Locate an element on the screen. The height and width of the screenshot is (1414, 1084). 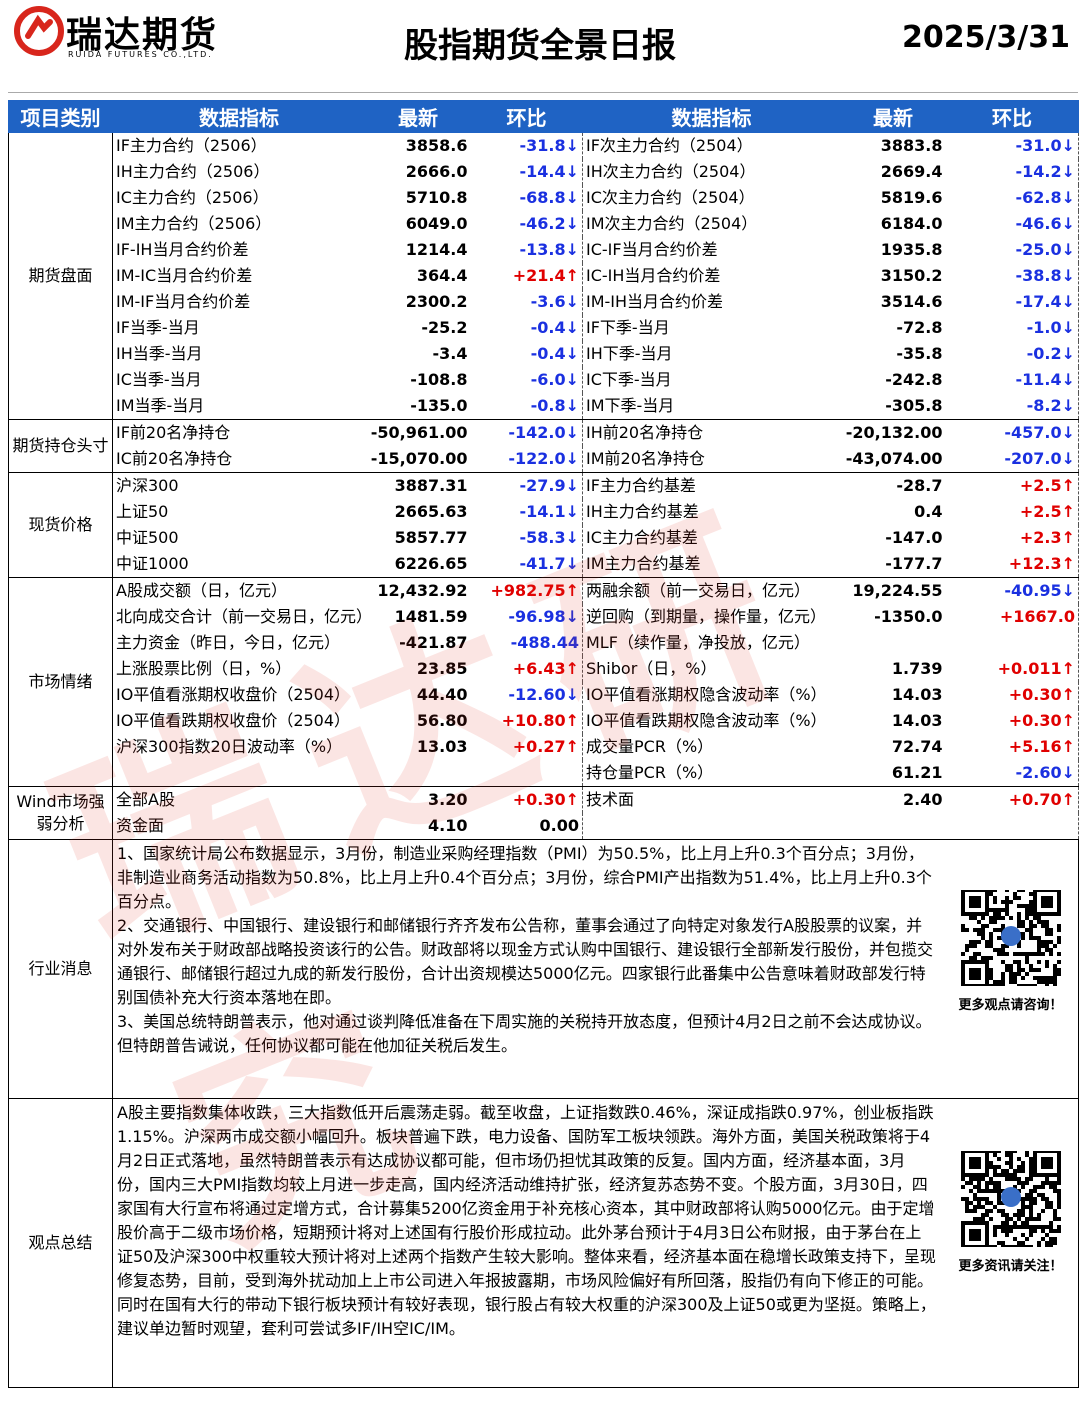
cell: -12.60↓ is located at coordinates (526, 695).